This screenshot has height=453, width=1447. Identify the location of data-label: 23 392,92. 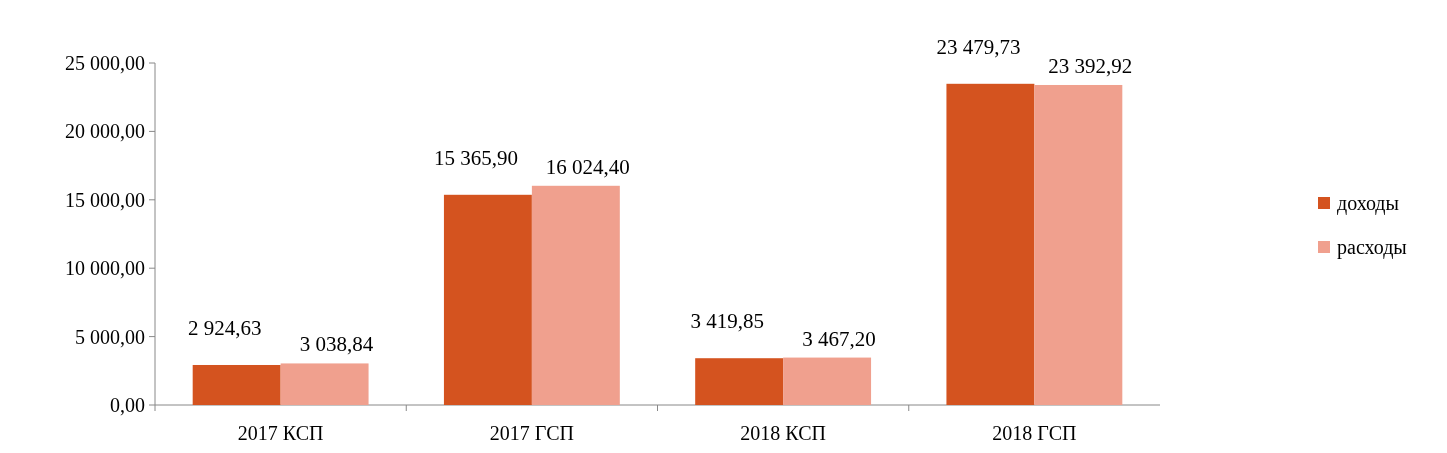
(1090, 65).